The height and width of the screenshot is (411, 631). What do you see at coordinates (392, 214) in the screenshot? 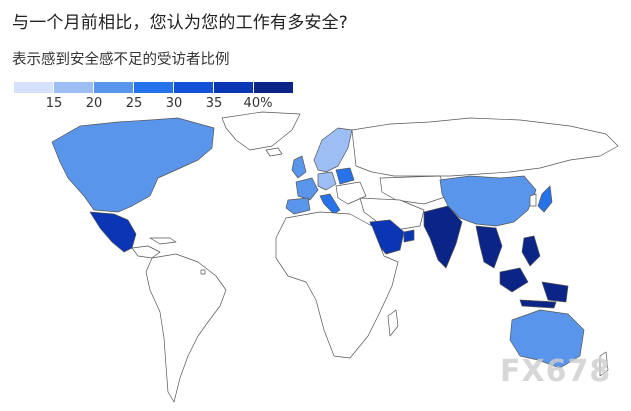
I see `region-middle-east` at bounding box center [392, 214].